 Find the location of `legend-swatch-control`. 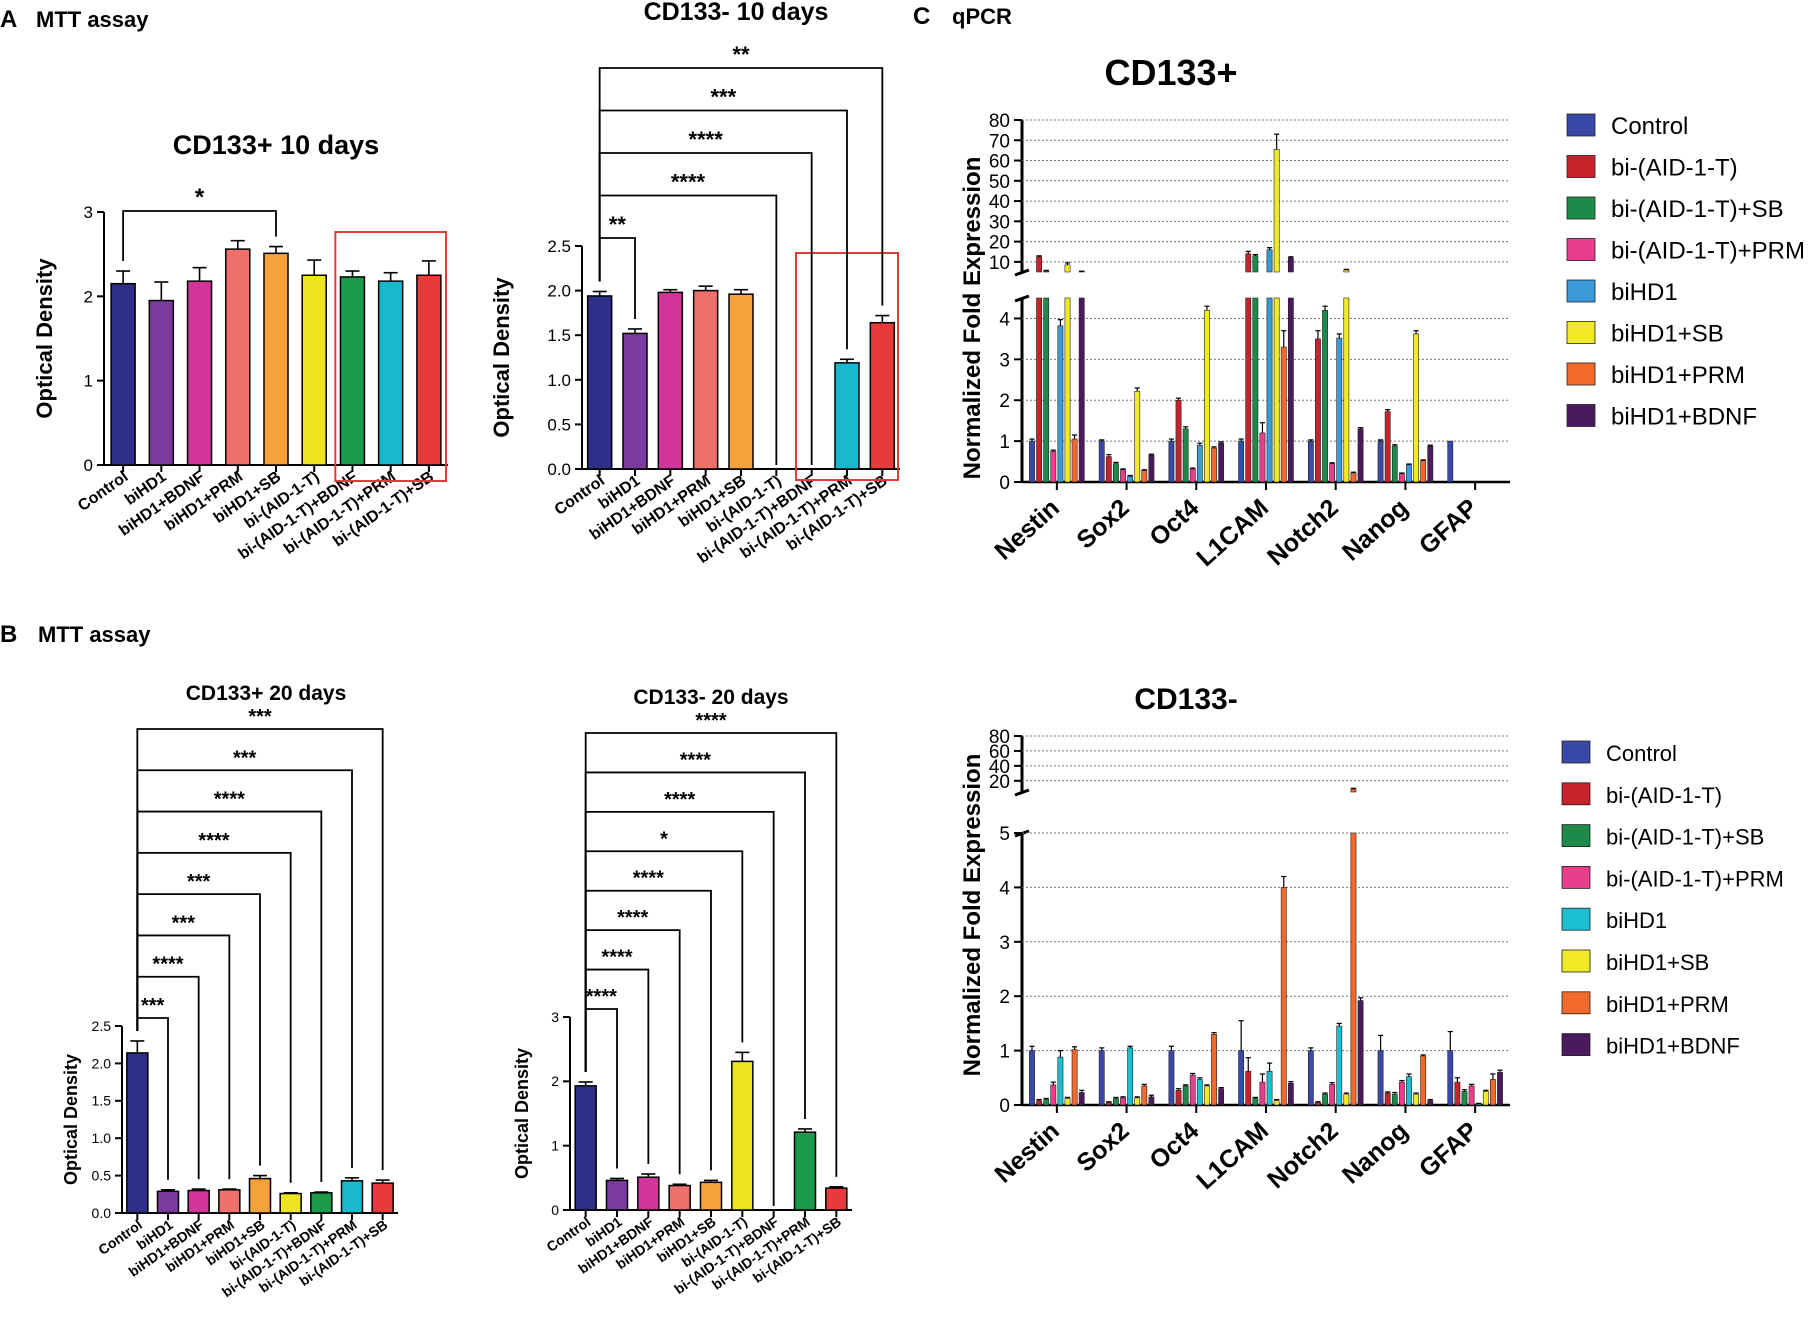

legend-swatch-control is located at coordinates (1581, 125).